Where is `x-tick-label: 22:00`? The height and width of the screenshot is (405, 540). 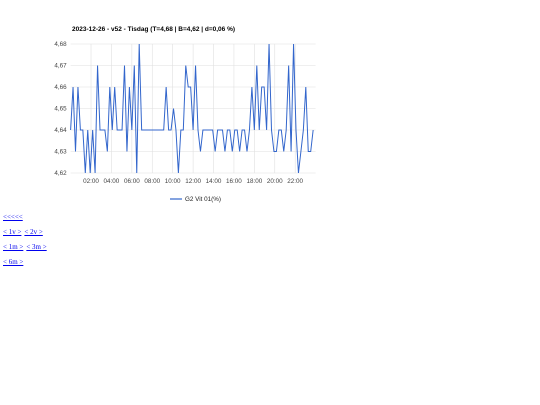
x-tick-label: 22:00 is located at coordinates (295, 181).